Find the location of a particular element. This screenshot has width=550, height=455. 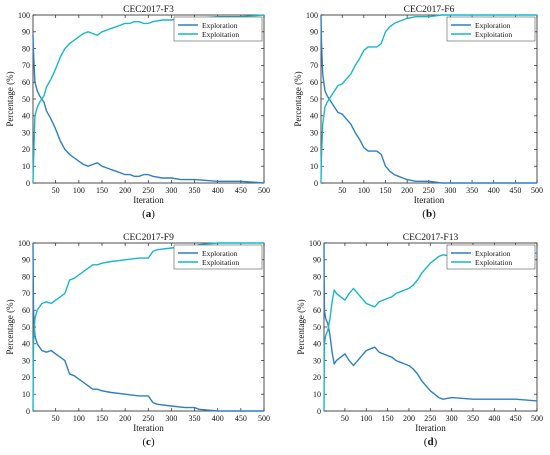

panel-caption: (b) is located at coordinates (429, 214).